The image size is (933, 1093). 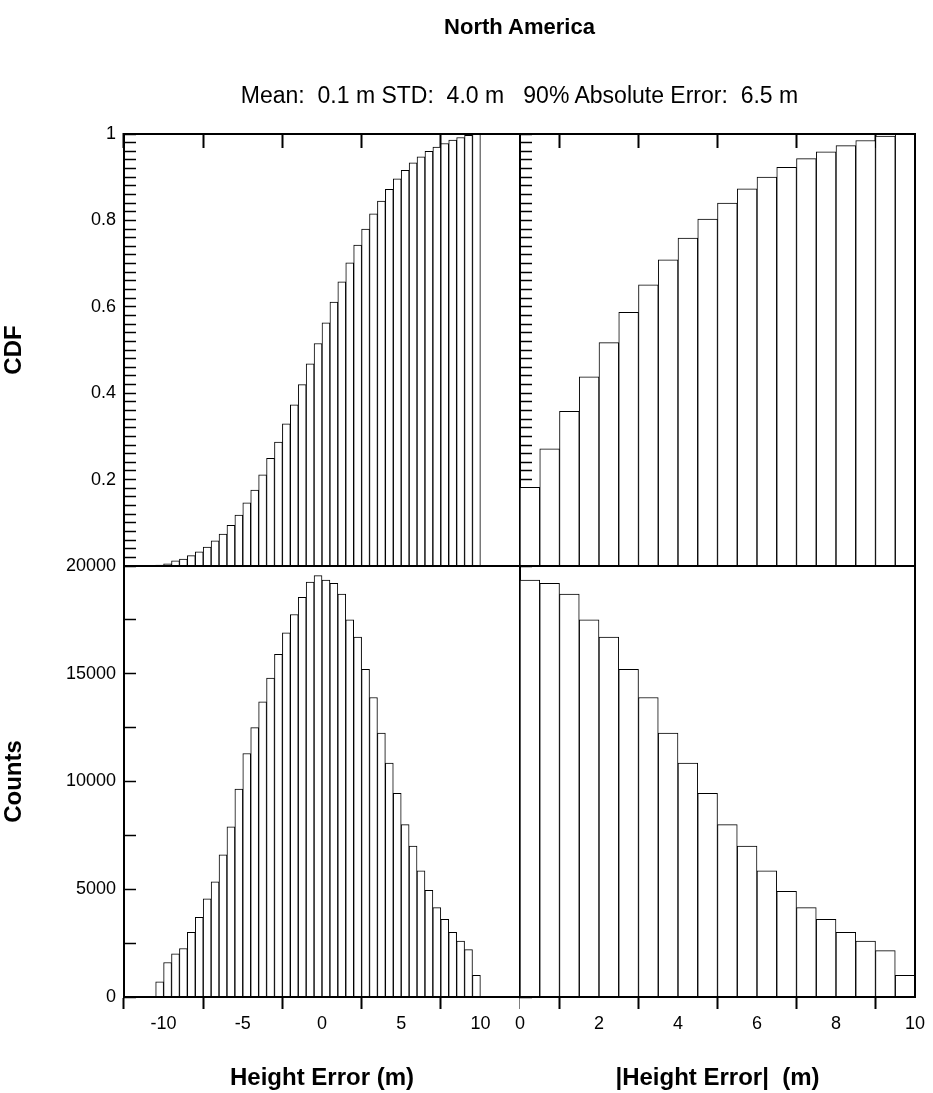 I want to click on y-tick-label: 5000, so click(x=95, y=888).